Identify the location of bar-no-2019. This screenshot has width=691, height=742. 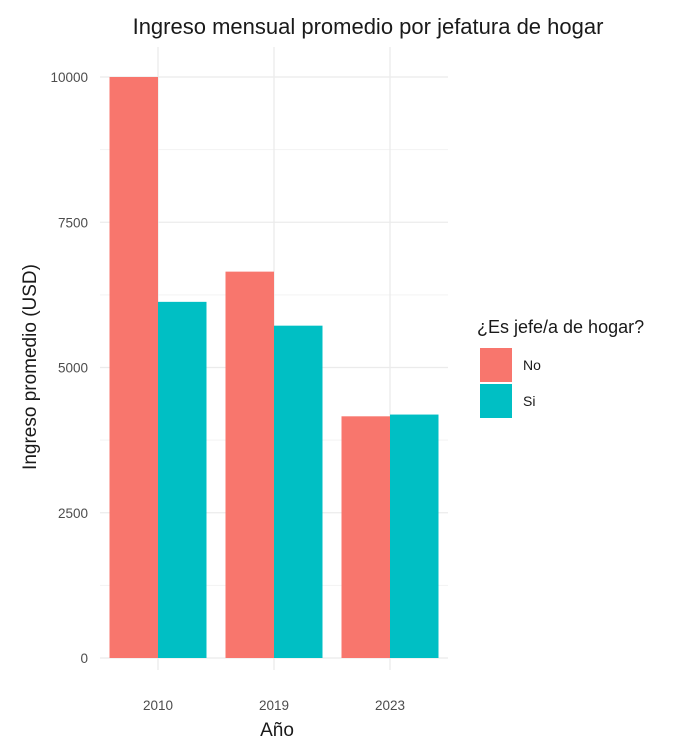
(249, 464).